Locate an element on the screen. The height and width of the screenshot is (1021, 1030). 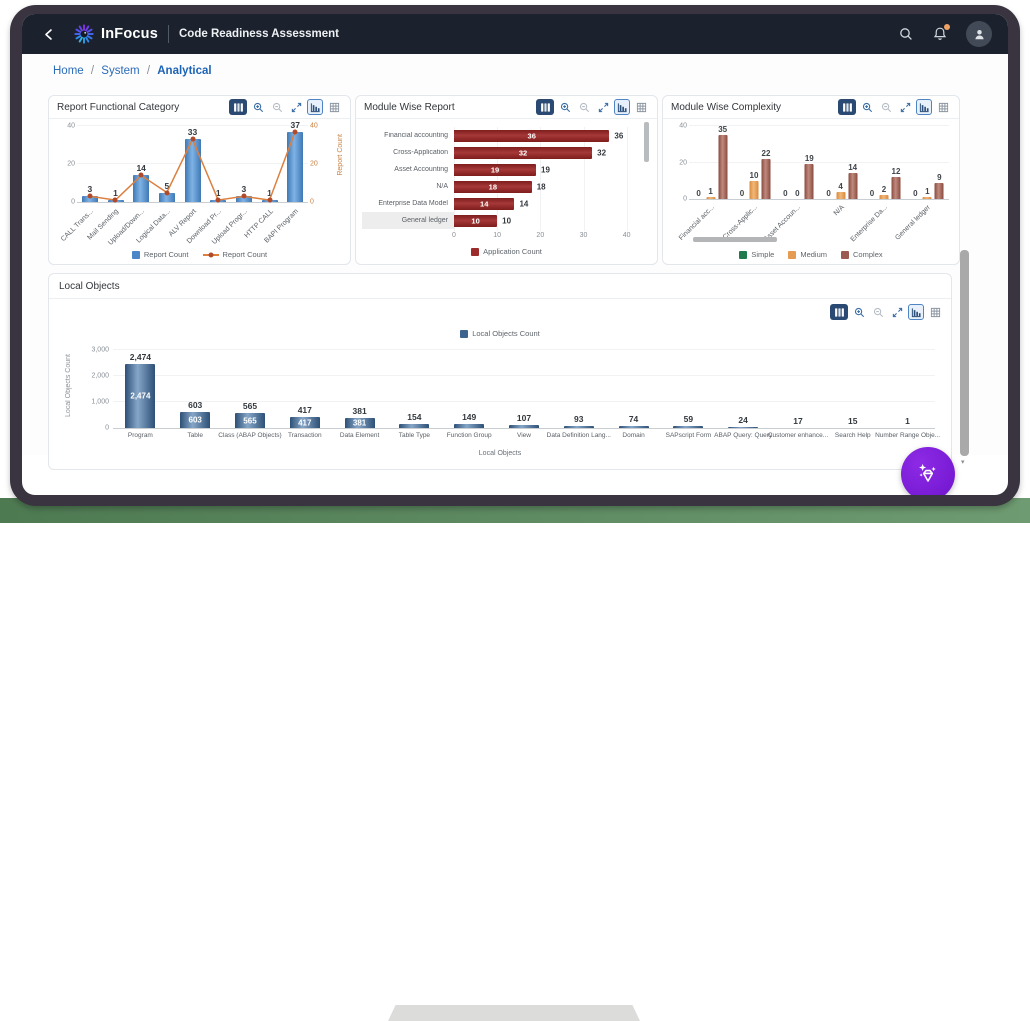
category-label: N/A is located at coordinates (408, 186).